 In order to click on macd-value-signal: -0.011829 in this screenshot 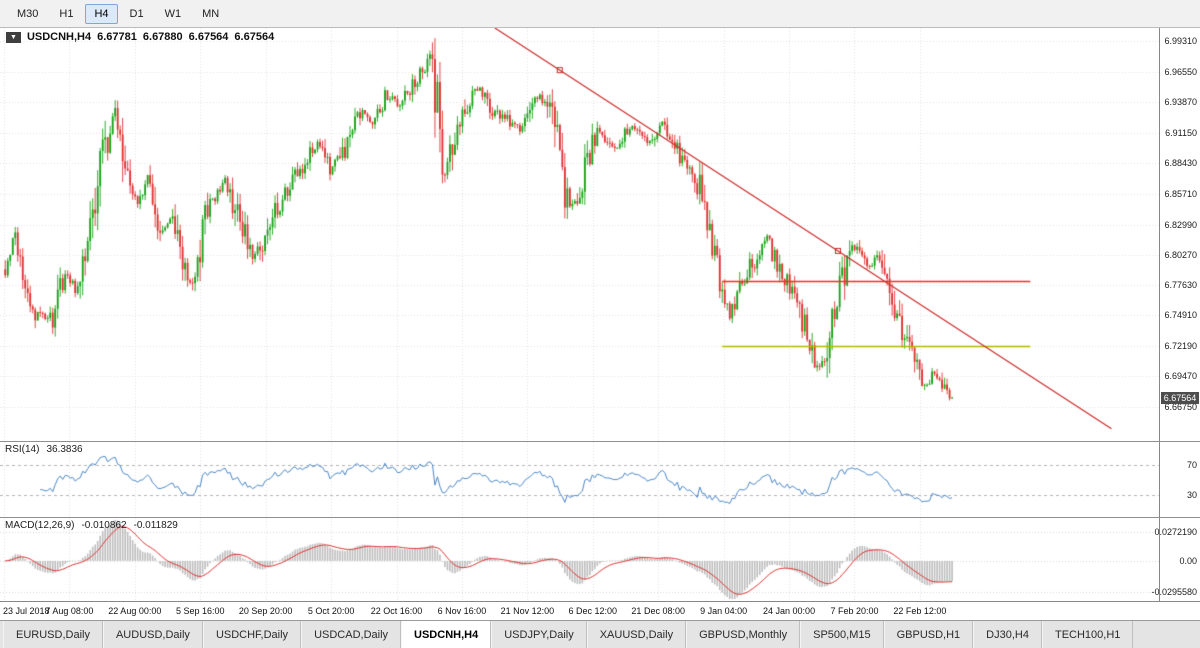, I will do `click(155, 525)`.